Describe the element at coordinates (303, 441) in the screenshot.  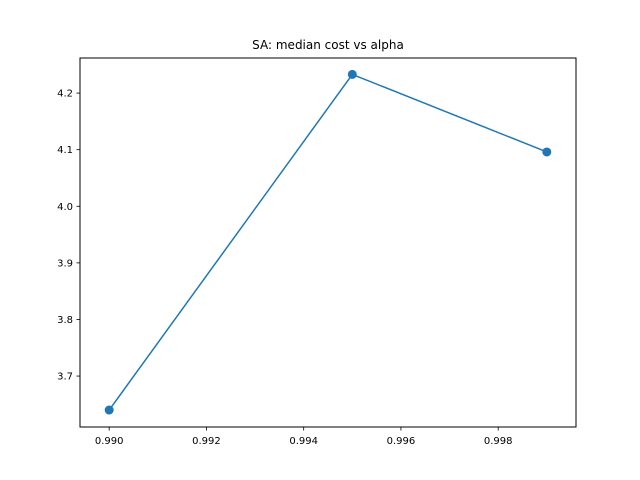
I see `x-tick-label: 0.994` at that location.